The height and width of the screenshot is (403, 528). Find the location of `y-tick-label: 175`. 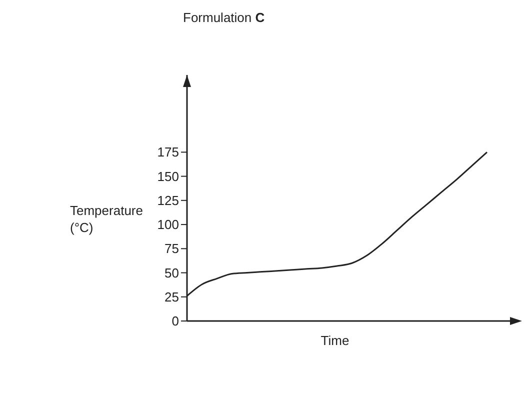

y-tick-label: 175 is located at coordinates (168, 152).